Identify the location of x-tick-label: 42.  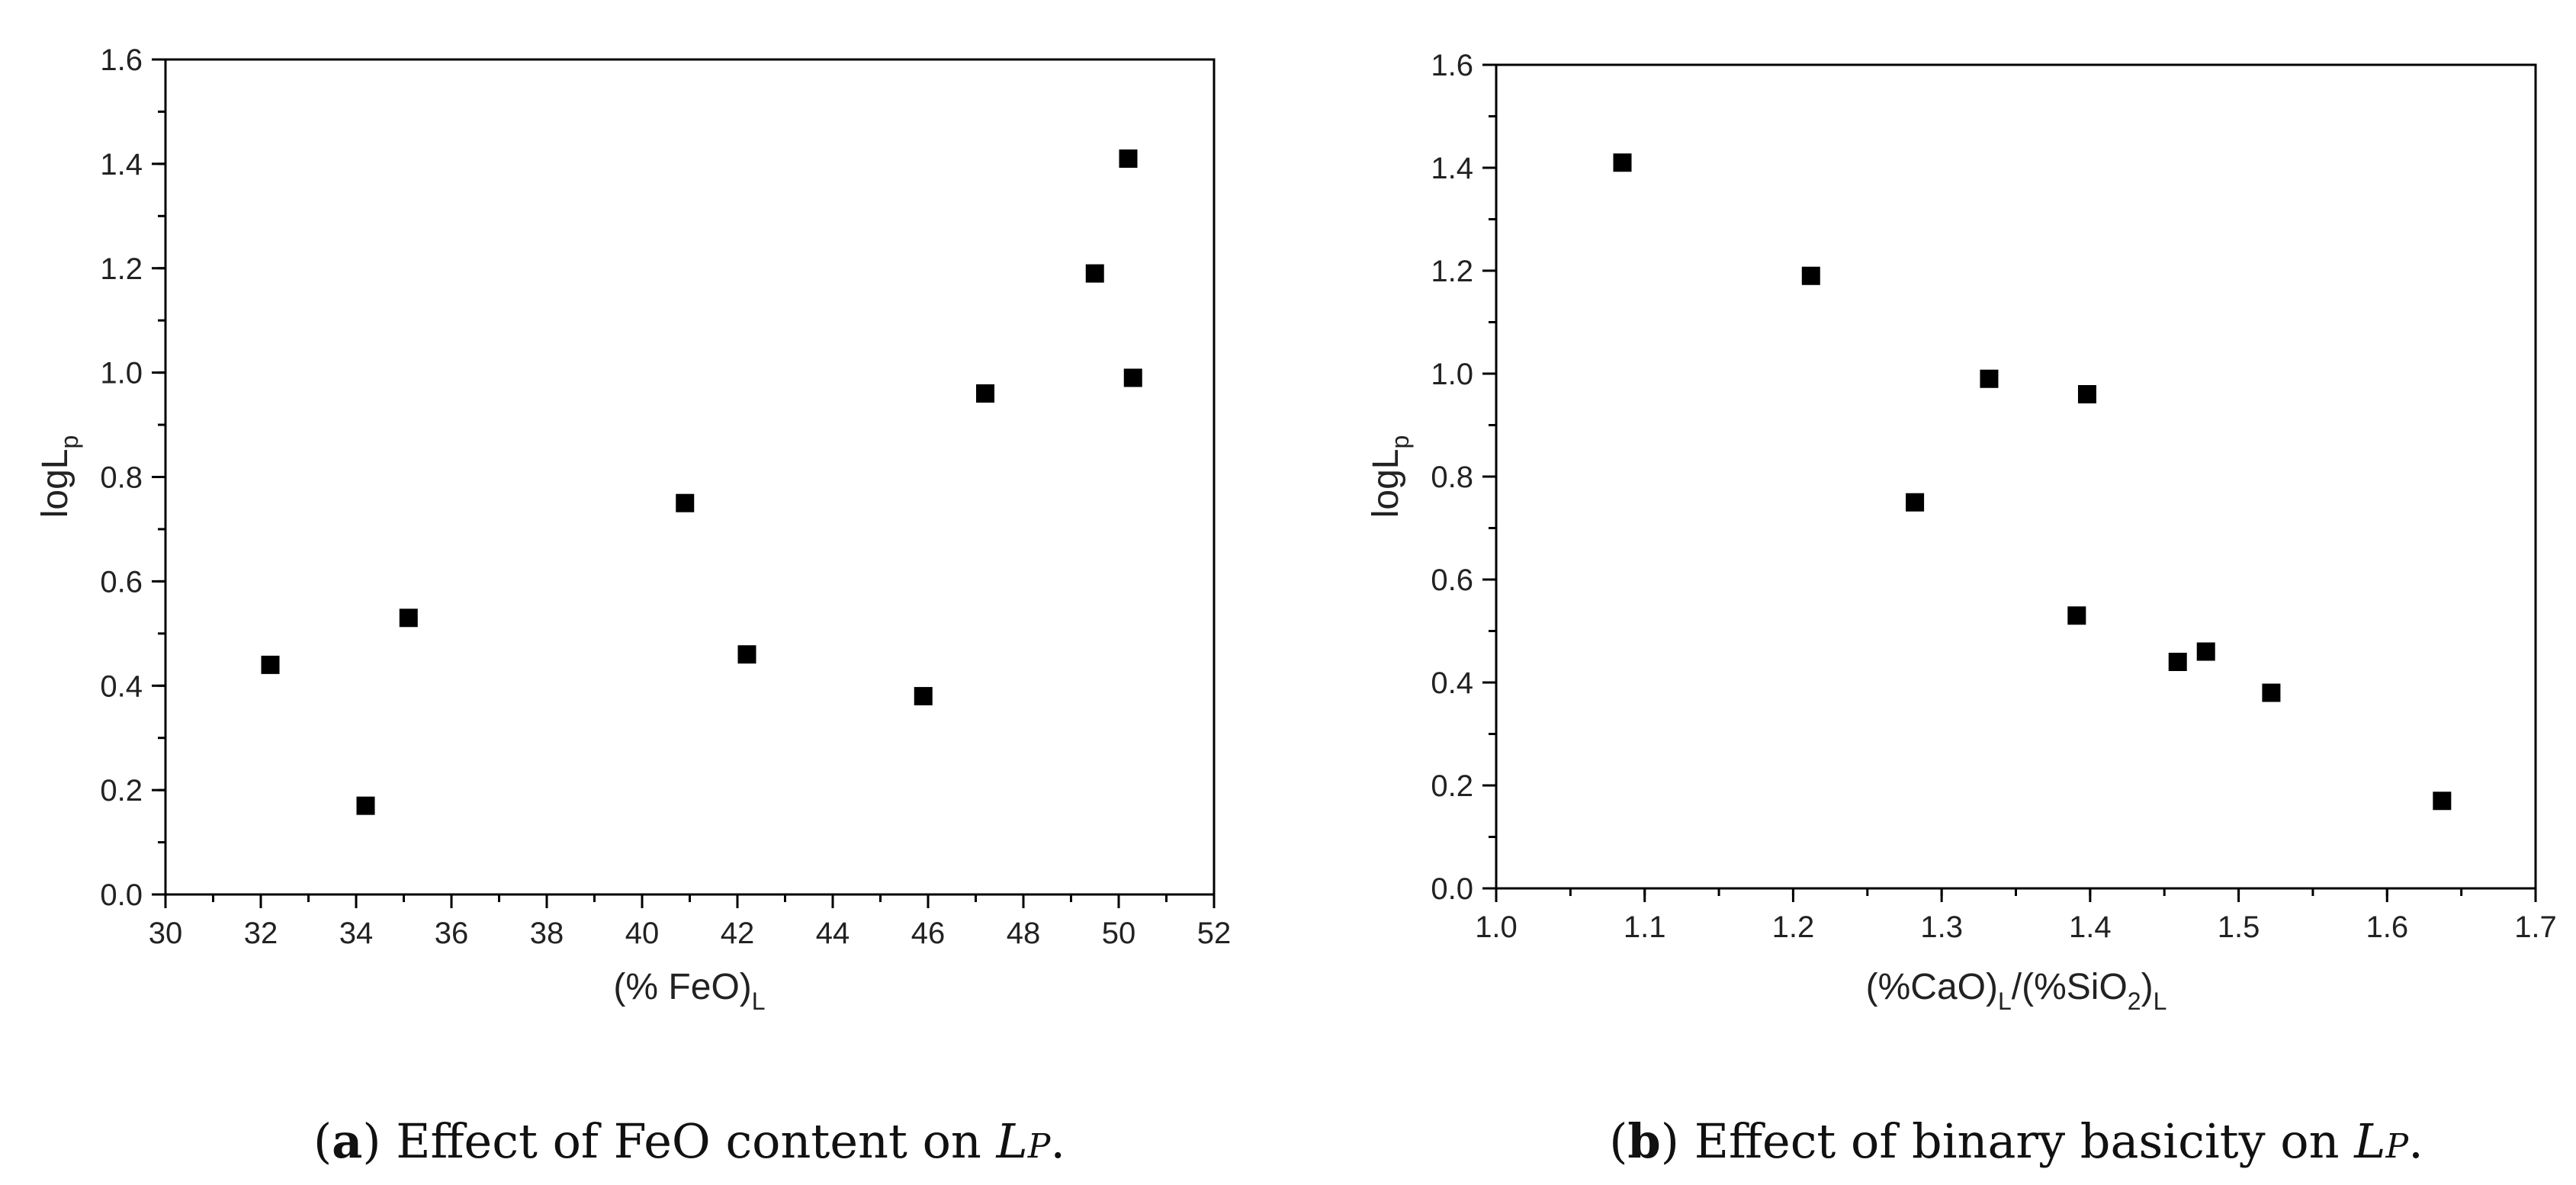
(738, 934).